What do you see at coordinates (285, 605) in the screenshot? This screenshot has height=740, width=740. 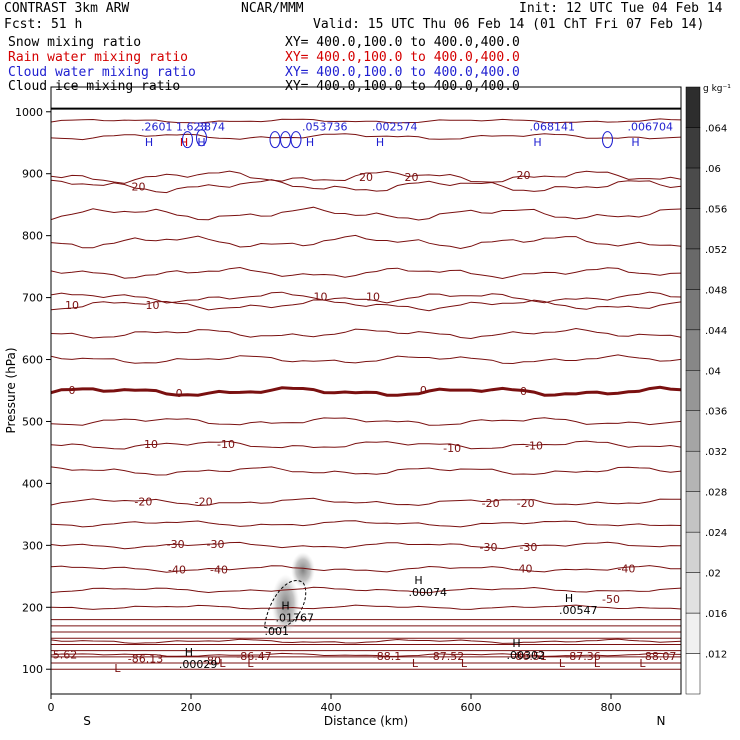 I see `cloud-ice-contour` at bounding box center [285, 605].